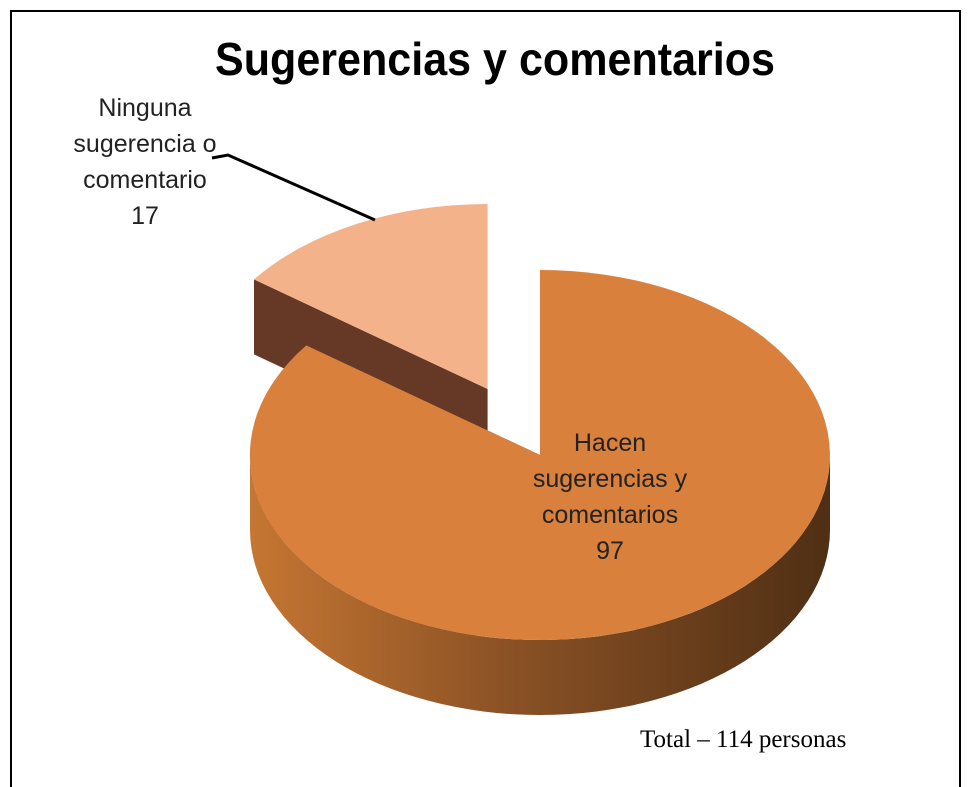 This screenshot has height=787, width=972. Describe the element at coordinates (610, 479) in the screenshot. I see `category-label: Hacen sugerencias y comentarios` at that location.